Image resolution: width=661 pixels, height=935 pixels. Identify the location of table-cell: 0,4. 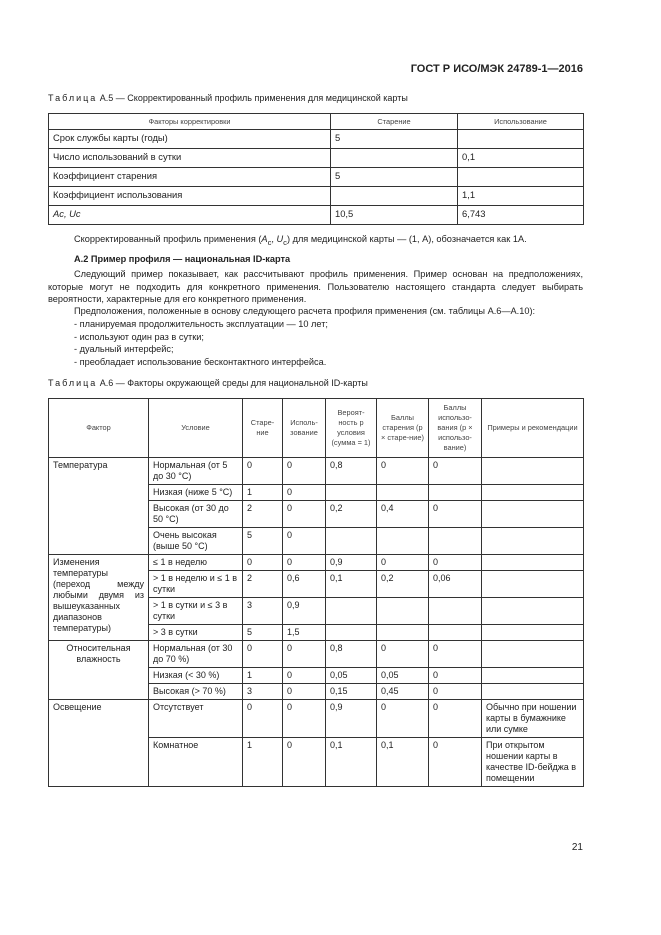
(402, 514).